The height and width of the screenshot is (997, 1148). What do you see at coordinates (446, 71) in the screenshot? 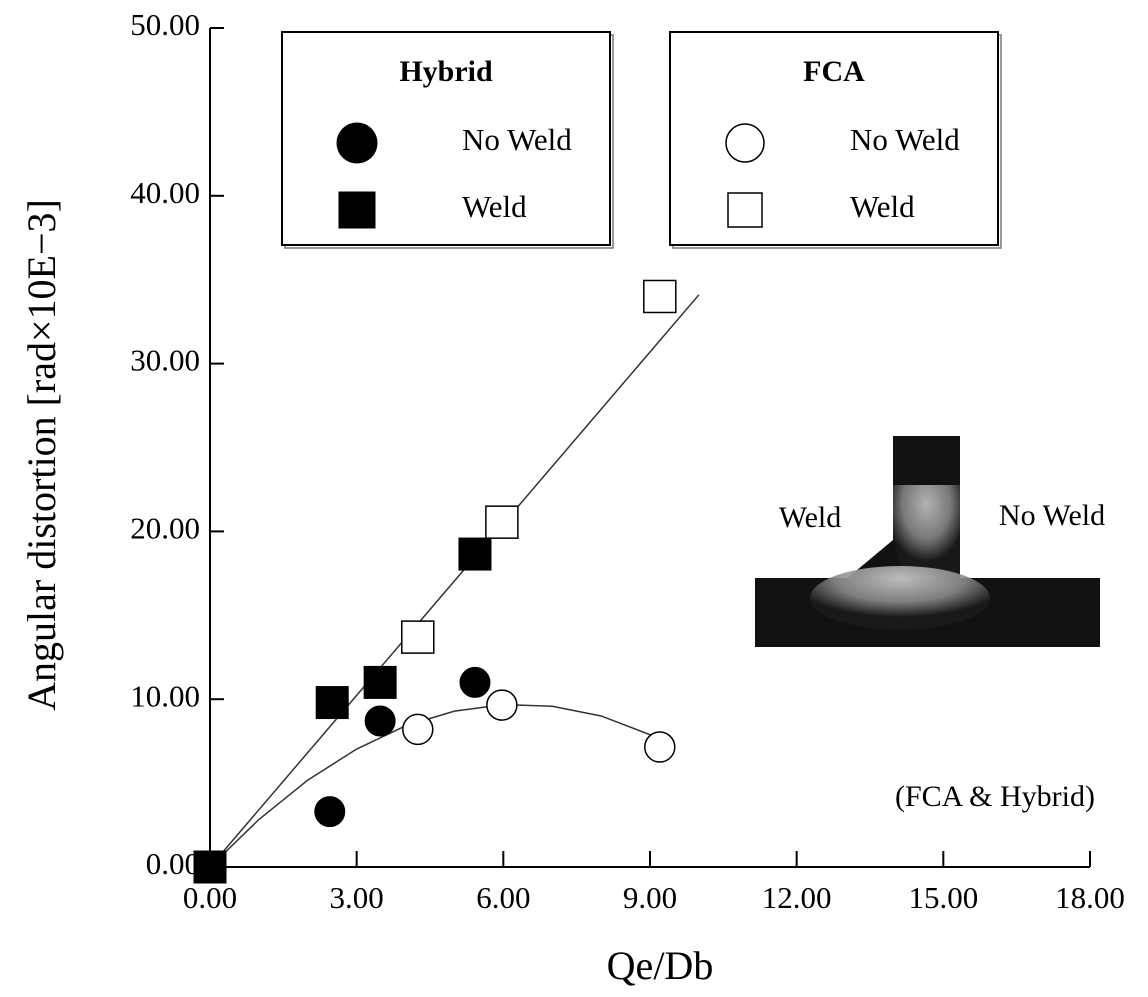
I see `legend-title: Hybrid` at bounding box center [446, 71].